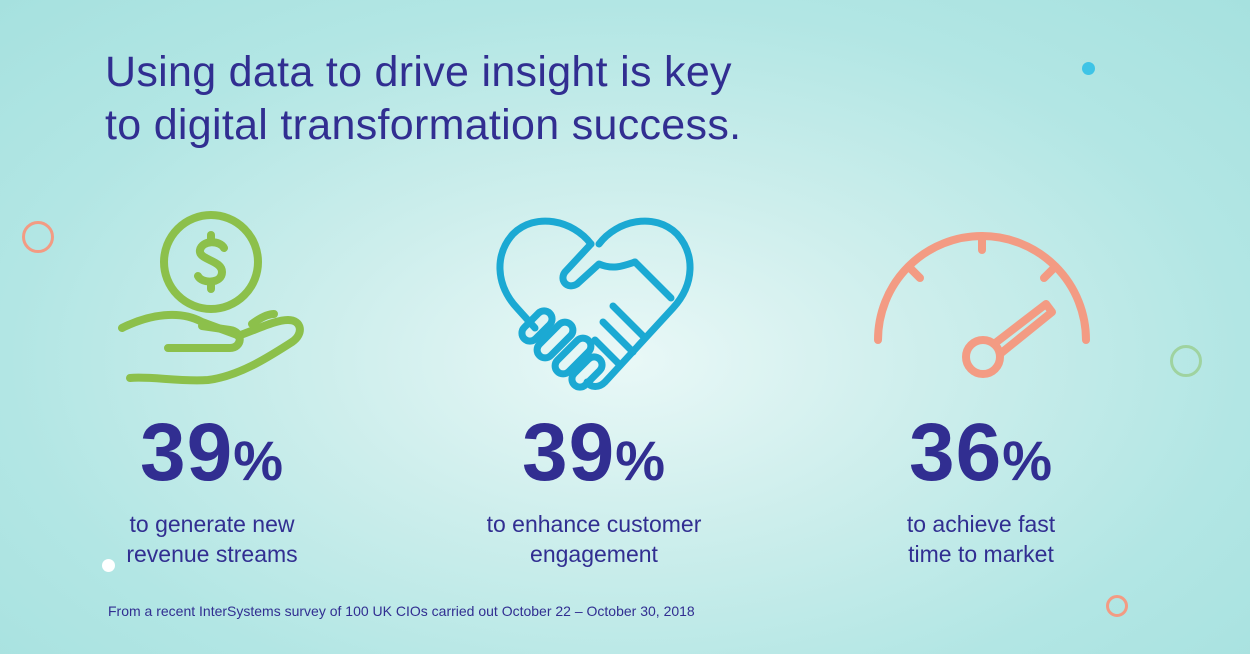 The width and height of the screenshot is (1250, 654). Describe the element at coordinates (982, 305) in the screenshot. I see `speedometer-icon` at that location.